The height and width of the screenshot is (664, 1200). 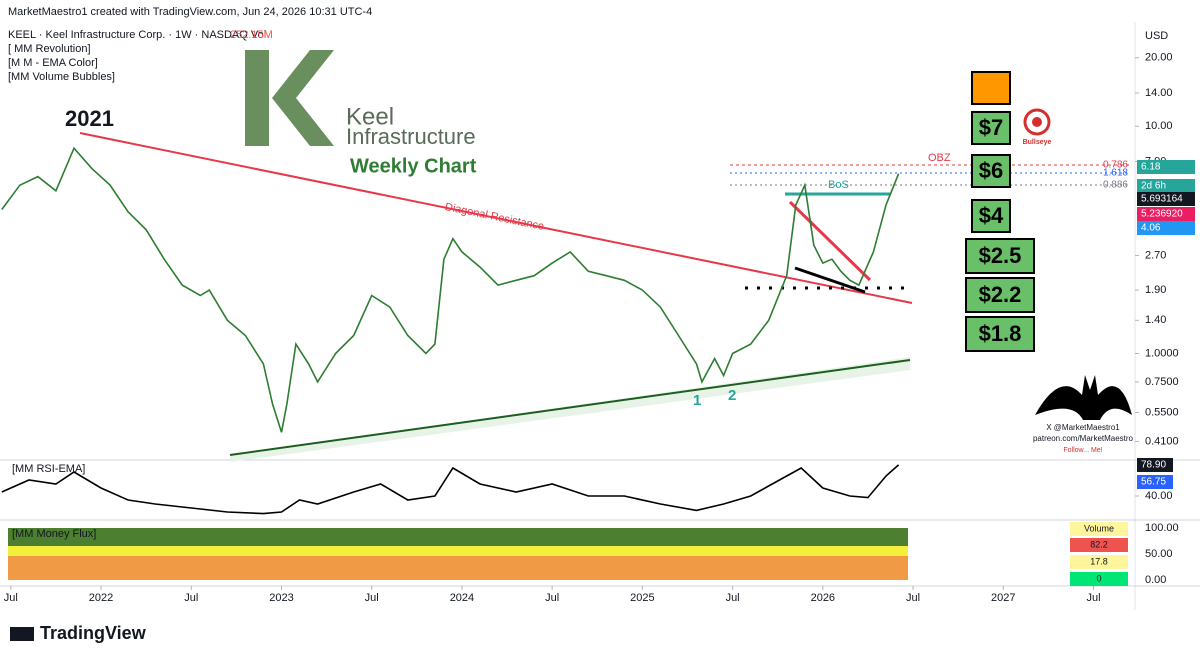 I want to click on price-tag-text: 78.90, so click(x=1153, y=465).